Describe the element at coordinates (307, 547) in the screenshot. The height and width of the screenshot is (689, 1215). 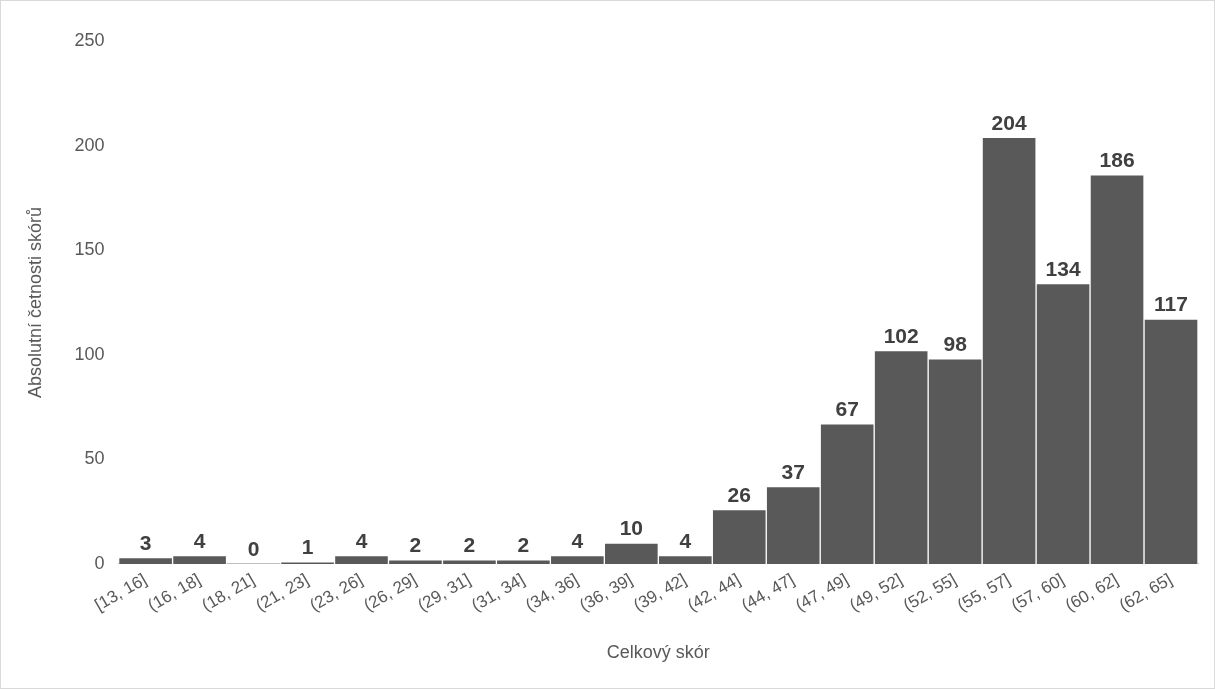
I see `data-label: 1` at that location.